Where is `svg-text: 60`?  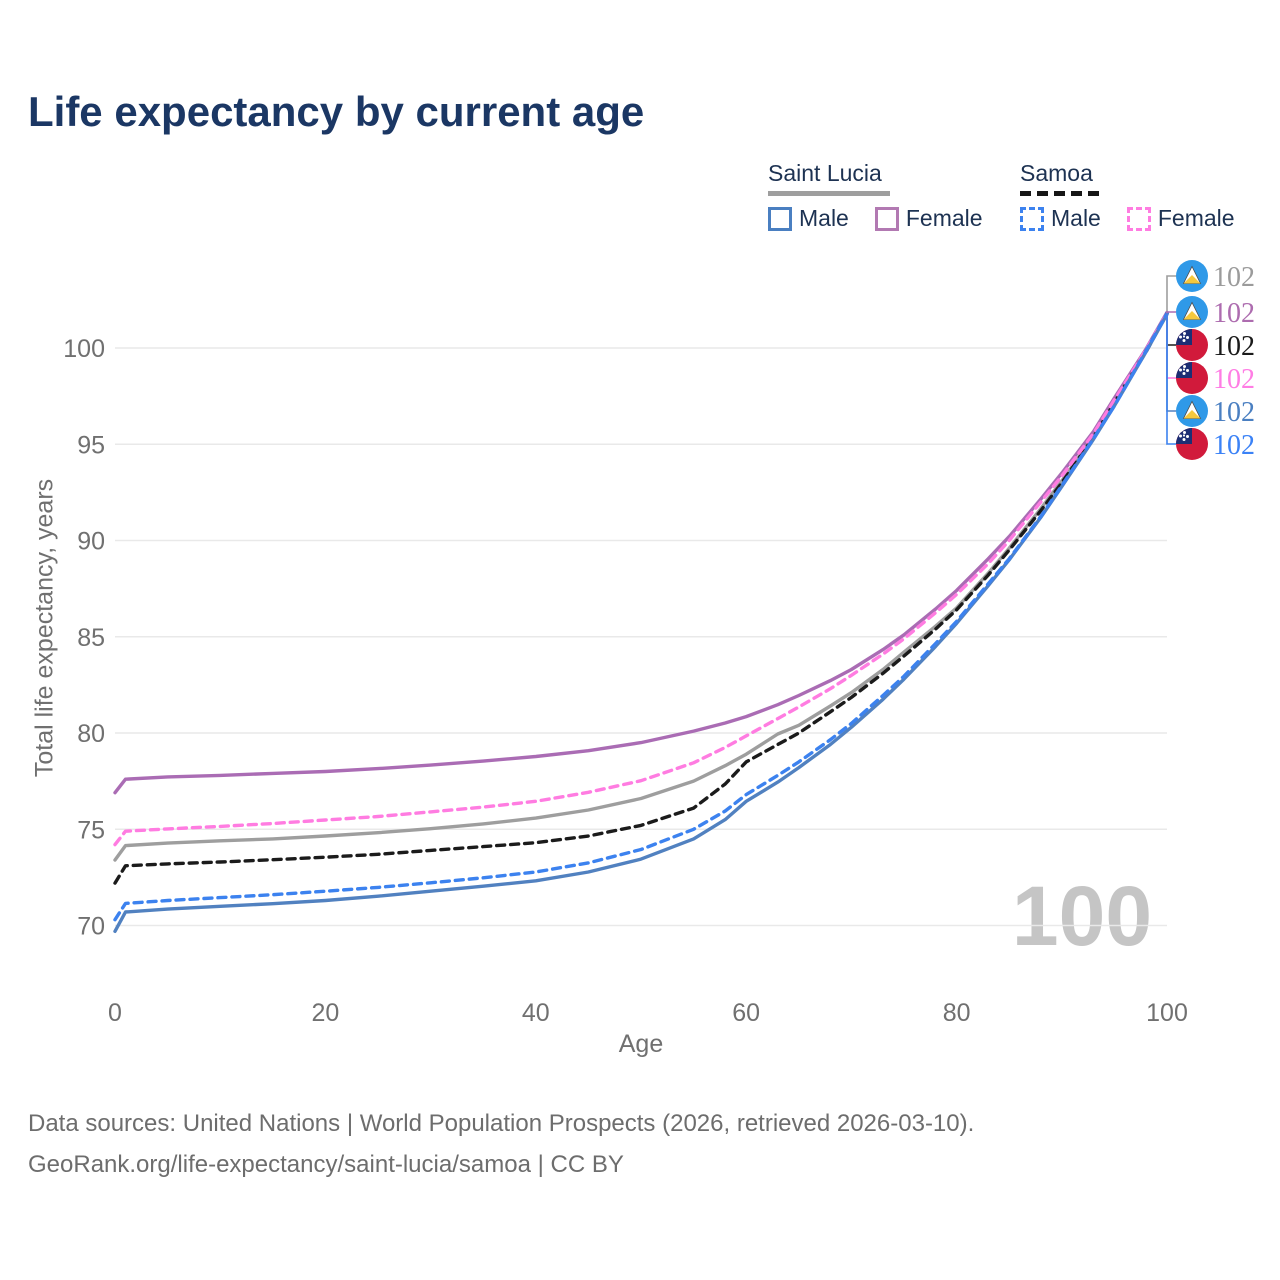 svg-text: 60 is located at coordinates (746, 1013).